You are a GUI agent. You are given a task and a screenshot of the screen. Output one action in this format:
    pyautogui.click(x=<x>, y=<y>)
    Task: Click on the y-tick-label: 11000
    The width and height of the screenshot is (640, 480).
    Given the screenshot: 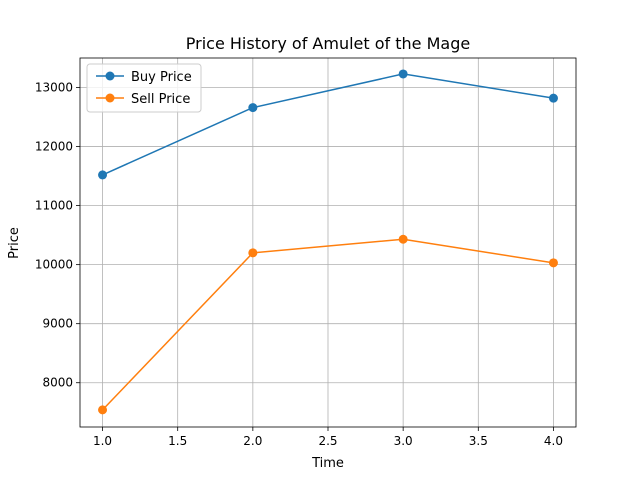 What is the action you would take?
    pyautogui.click(x=54, y=206)
    